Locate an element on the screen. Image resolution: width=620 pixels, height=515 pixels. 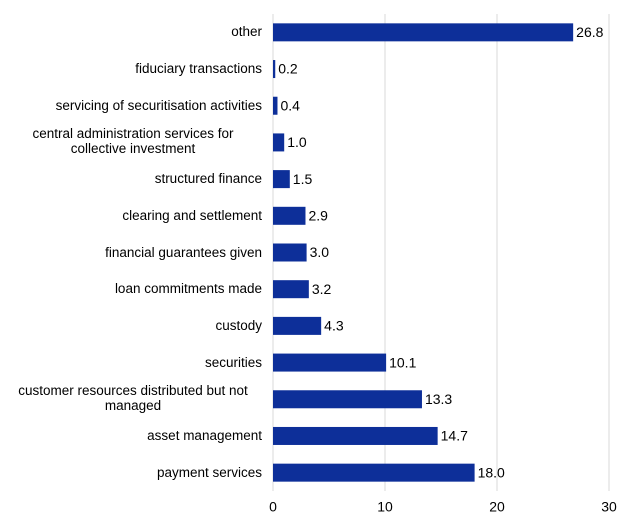
x-tick-label: 10 is located at coordinates (385, 507).